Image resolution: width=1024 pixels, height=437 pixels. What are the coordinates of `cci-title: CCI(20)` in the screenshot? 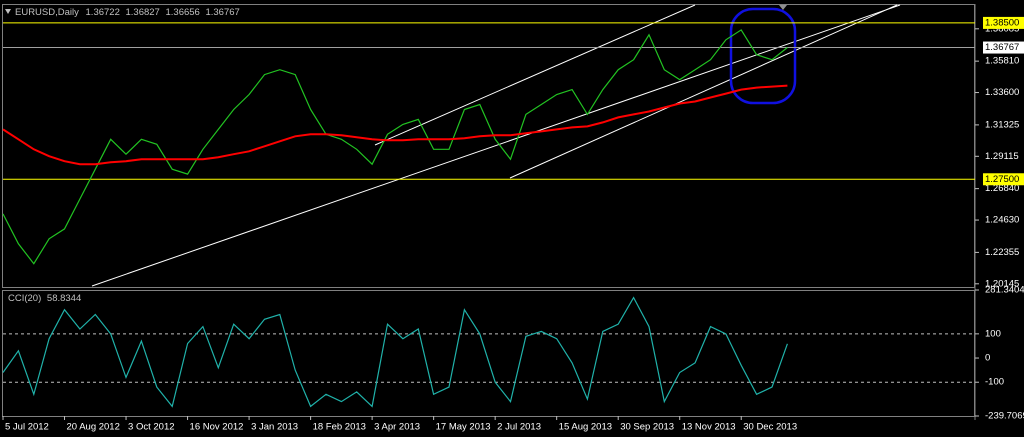 It's located at (24, 298).